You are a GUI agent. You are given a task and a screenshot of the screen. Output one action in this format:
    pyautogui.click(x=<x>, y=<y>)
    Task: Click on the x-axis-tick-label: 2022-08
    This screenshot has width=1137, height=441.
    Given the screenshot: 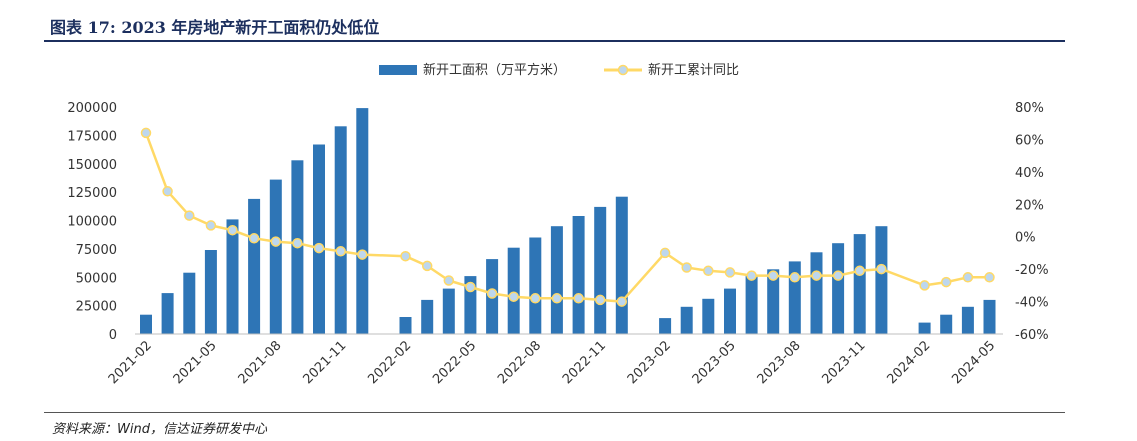 What is the action you would take?
    pyautogui.click(x=519, y=362)
    